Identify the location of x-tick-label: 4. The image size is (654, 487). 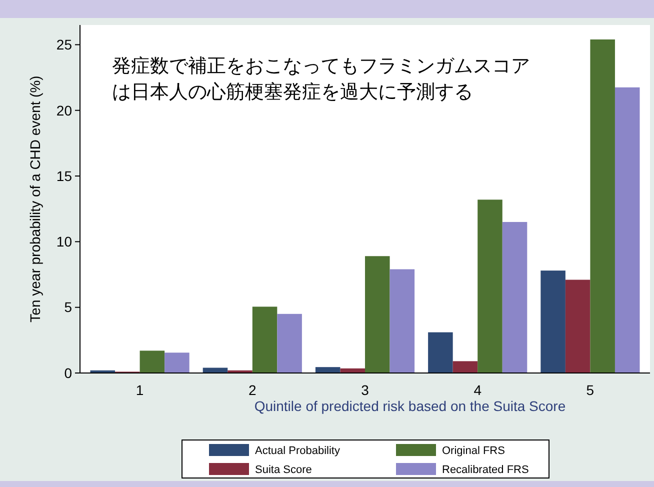
(478, 390).